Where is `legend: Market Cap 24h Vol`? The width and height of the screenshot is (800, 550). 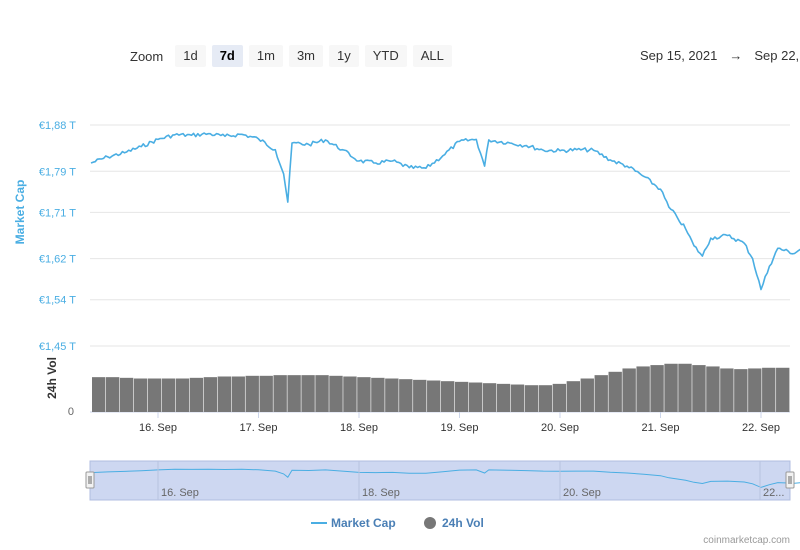
legend: Market Cap 24h Vol is located at coordinates (397, 523).